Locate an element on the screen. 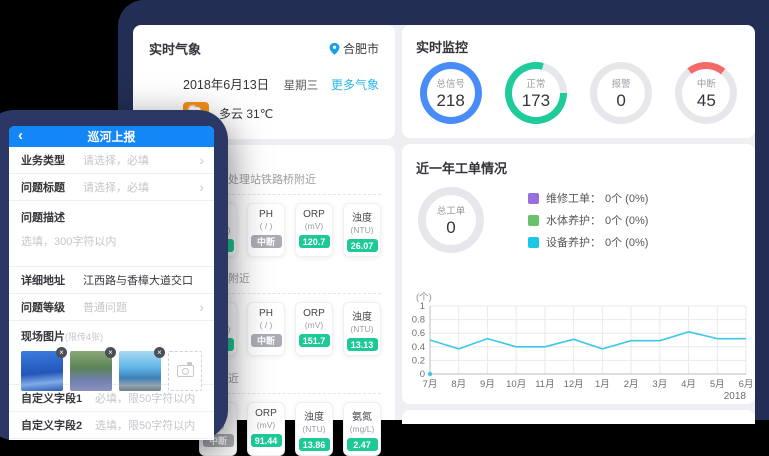 Image resolution: width=769 pixels, height=456 pixels. gauge-label: 正常 is located at coordinates (536, 84).